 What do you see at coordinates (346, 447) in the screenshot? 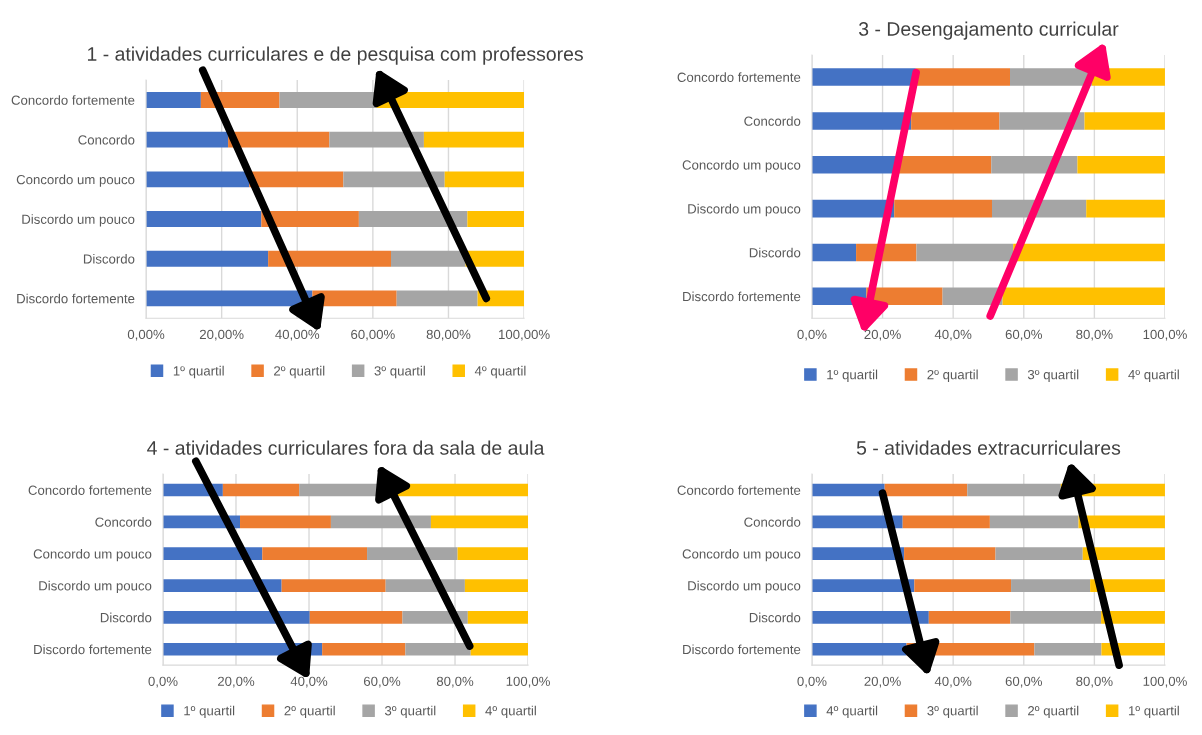
I see `chart-title: 4 - atividades curriculares fora da sala de aula` at bounding box center [346, 447].